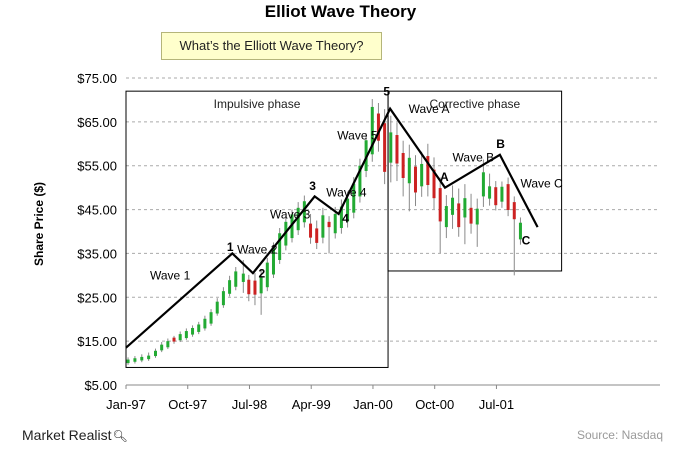  I want to click on y-tick-label: $15.00, so click(97, 341).